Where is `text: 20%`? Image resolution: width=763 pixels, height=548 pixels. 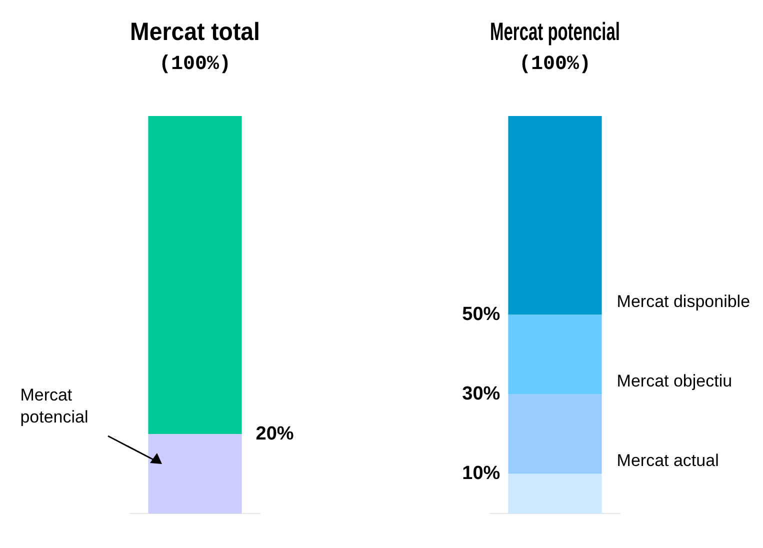 text: 20% is located at coordinates (275, 433).